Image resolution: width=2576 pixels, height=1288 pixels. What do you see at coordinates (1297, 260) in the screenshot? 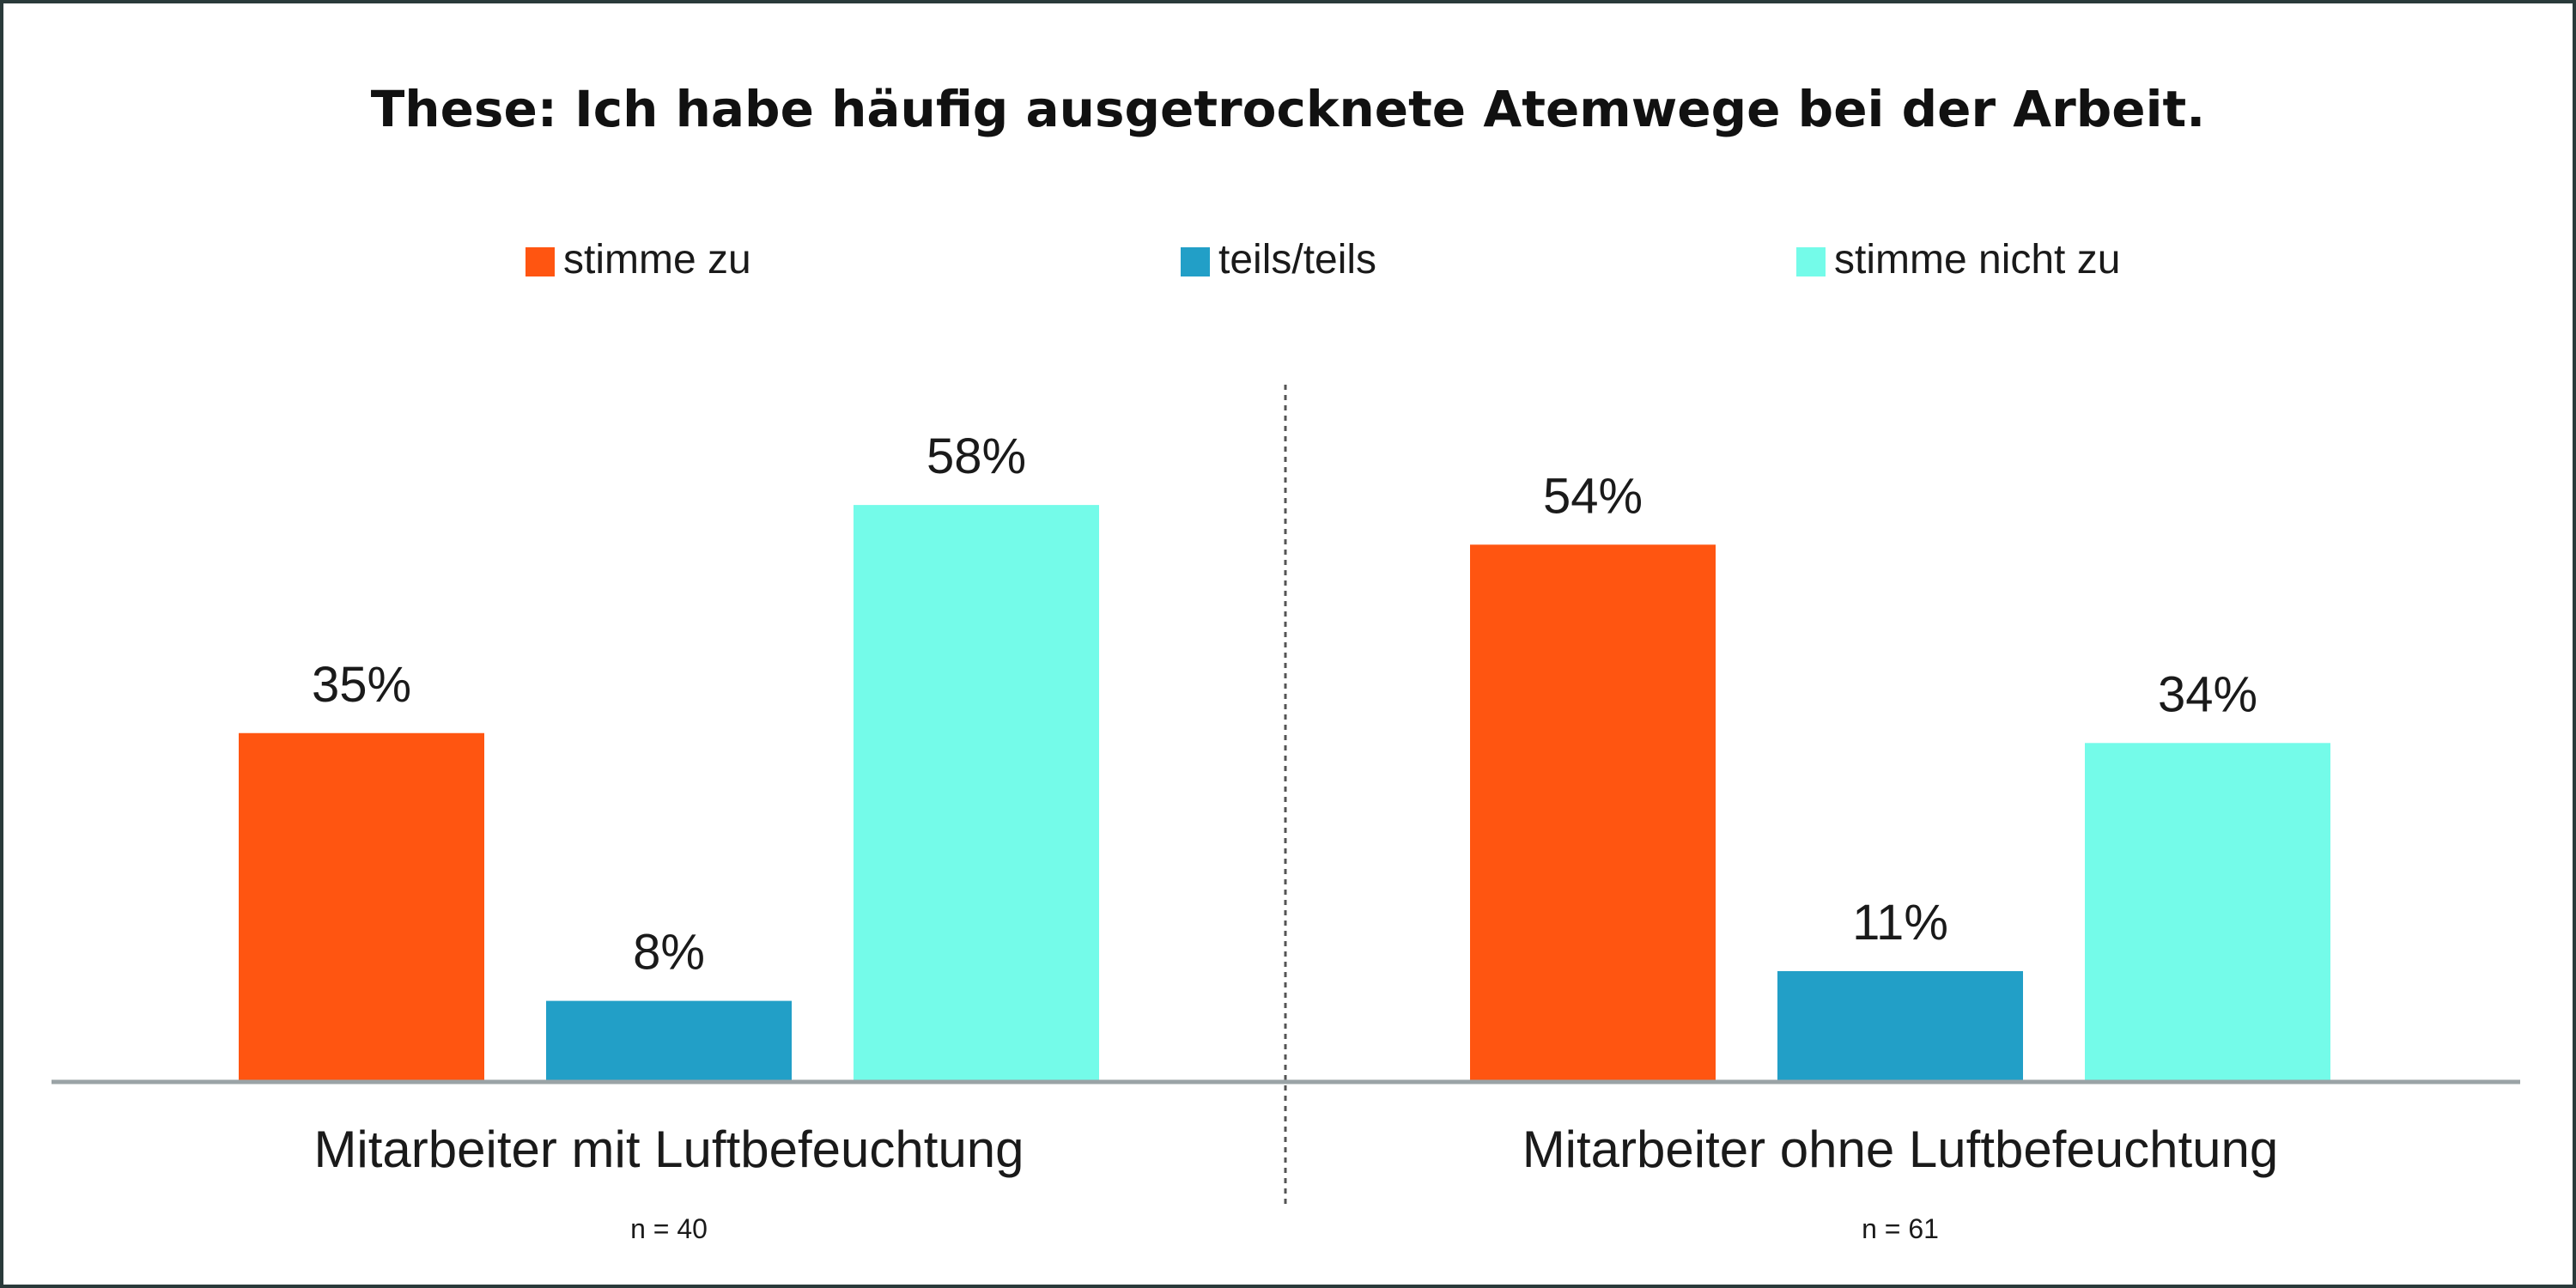
I see `legend-label-1: teils/teils` at bounding box center [1297, 260].